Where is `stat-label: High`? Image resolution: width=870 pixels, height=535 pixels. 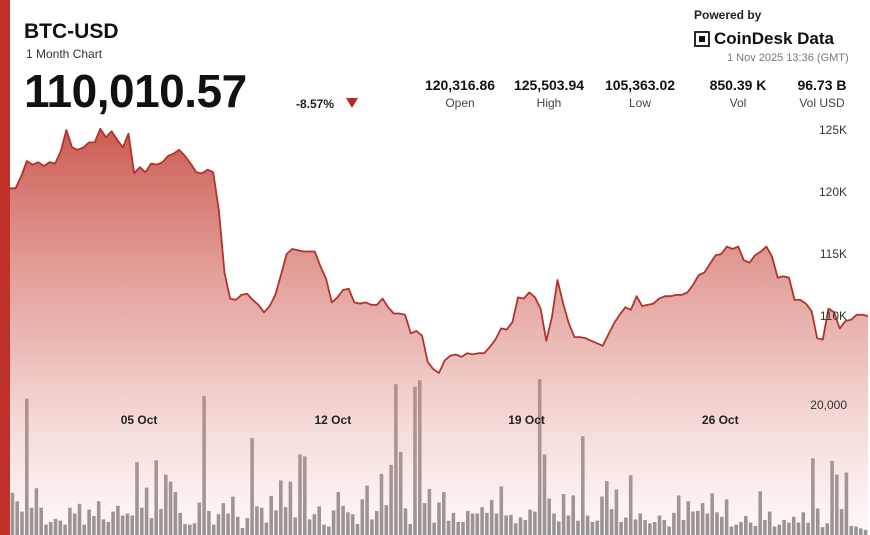
stat-label: High is located at coordinates (549, 103).